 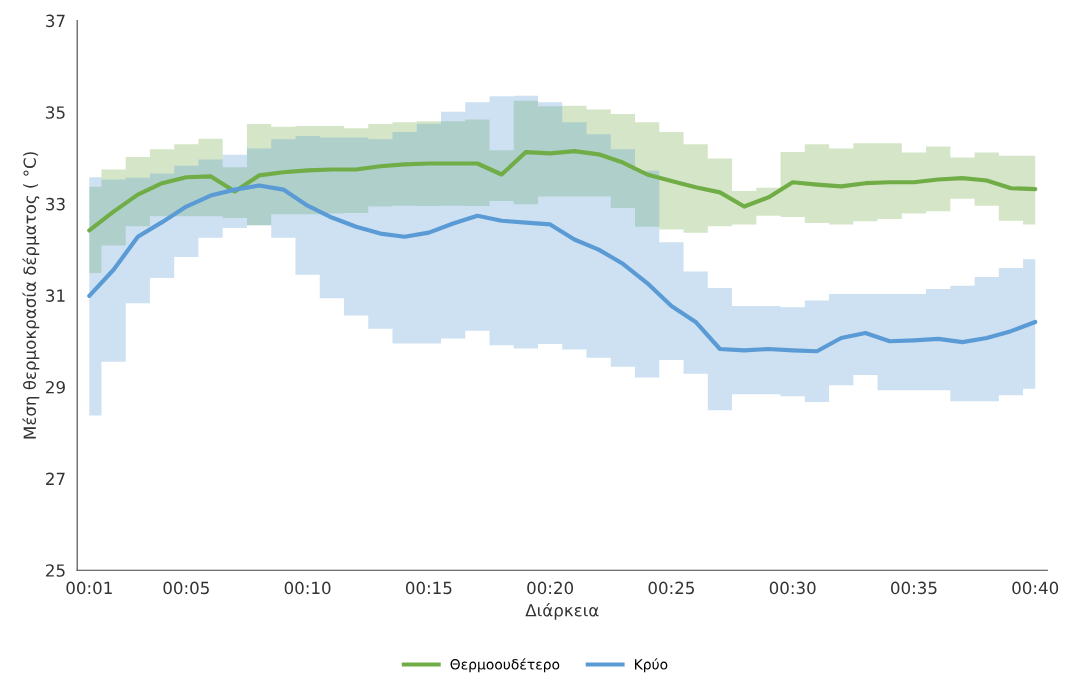 What do you see at coordinates (562, 611) in the screenshot?
I see `x-axis-title: Διάρκεια` at bounding box center [562, 611].